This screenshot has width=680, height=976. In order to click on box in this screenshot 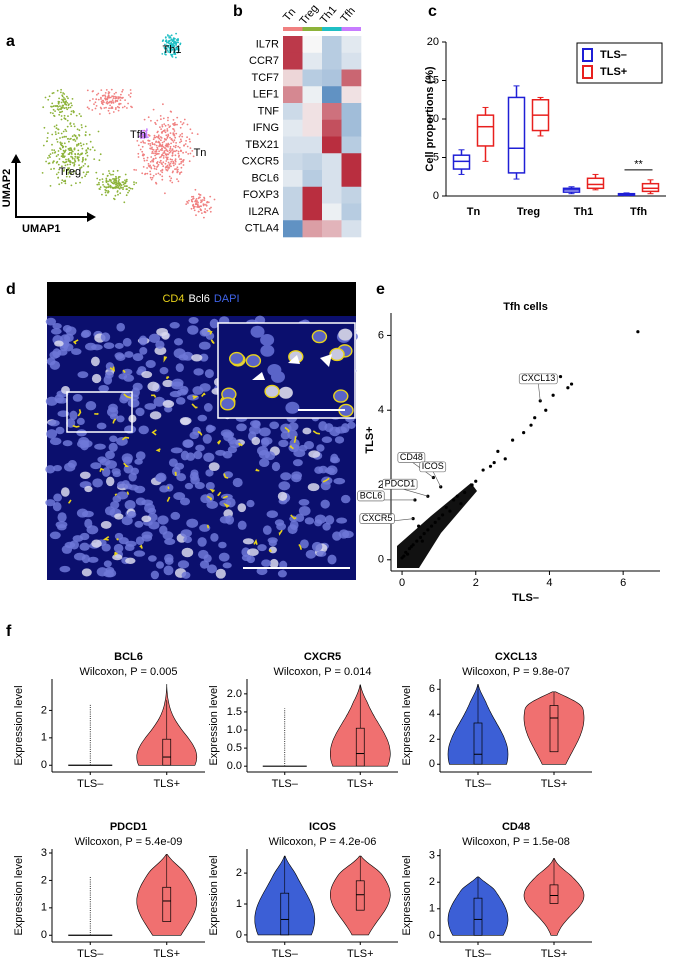, I will do `click(461, 162)`.